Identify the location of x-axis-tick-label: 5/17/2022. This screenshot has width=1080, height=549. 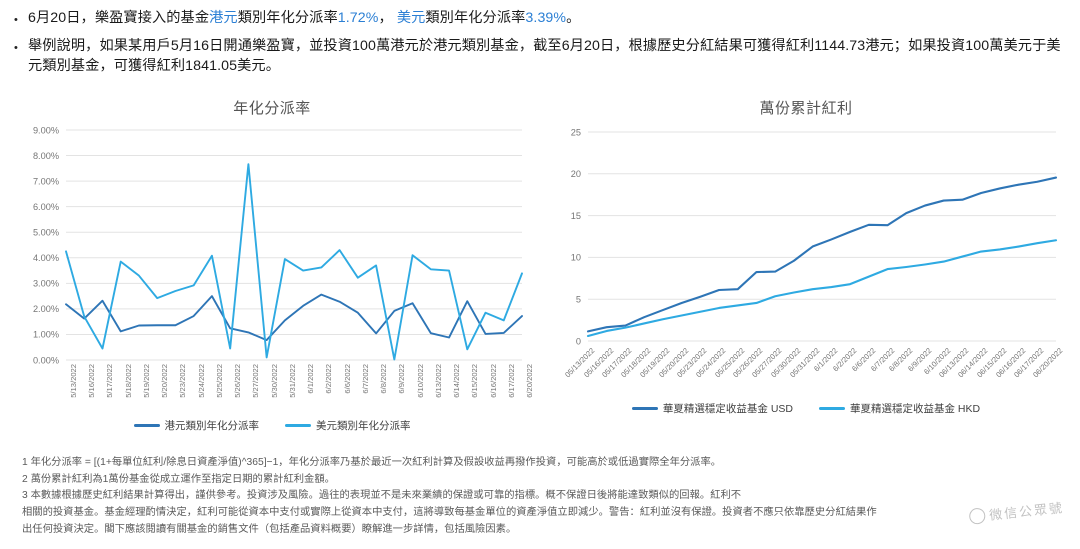
(110, 381).